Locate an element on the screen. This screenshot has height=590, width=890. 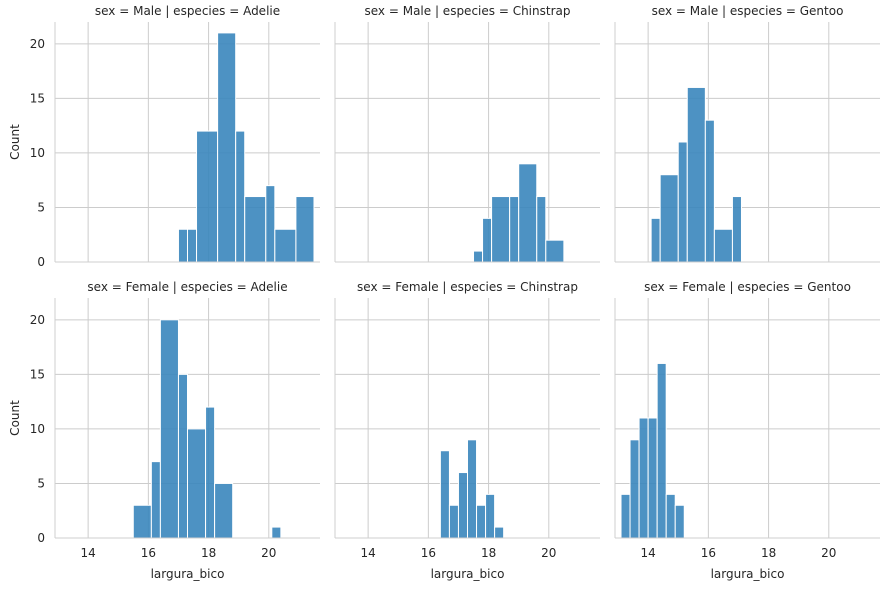
panel-title: sex = Male | especies = Gentoo is located at coordinates (748, 11).